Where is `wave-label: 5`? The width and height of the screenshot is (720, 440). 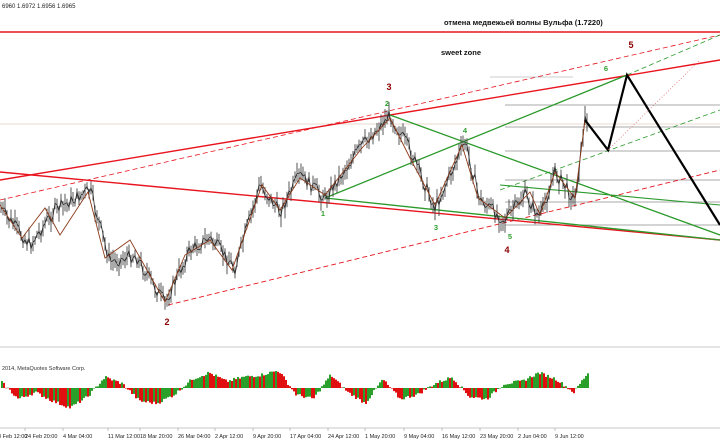
wave-label: 5 is located at coordinates (510, 236).